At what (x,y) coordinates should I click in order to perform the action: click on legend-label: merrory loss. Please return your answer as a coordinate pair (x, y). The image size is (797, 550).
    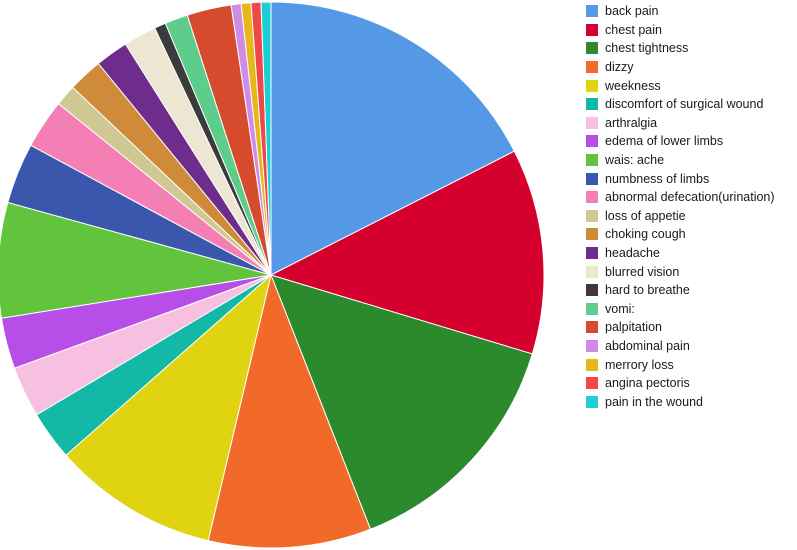
    Looking at the image, I should click on (639, 364).